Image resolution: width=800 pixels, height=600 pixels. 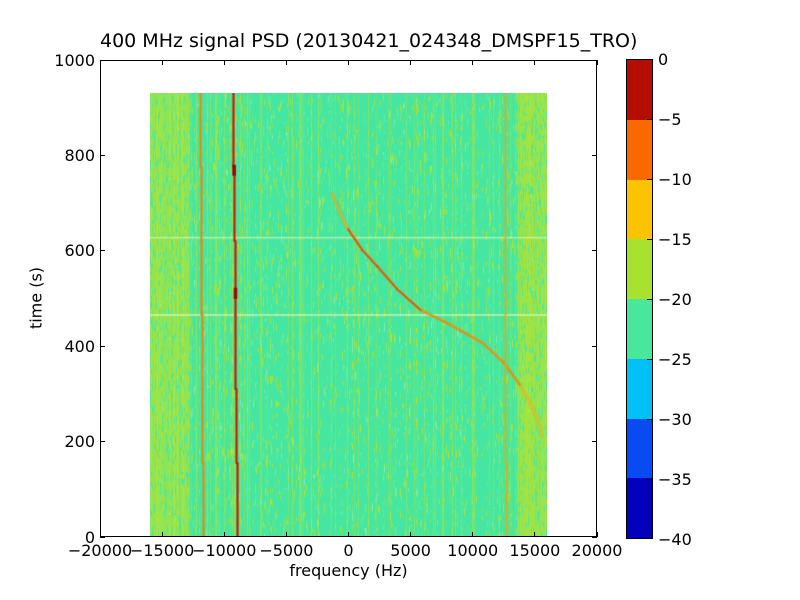 I want to click on colorbar, so click(x=639, y=299).